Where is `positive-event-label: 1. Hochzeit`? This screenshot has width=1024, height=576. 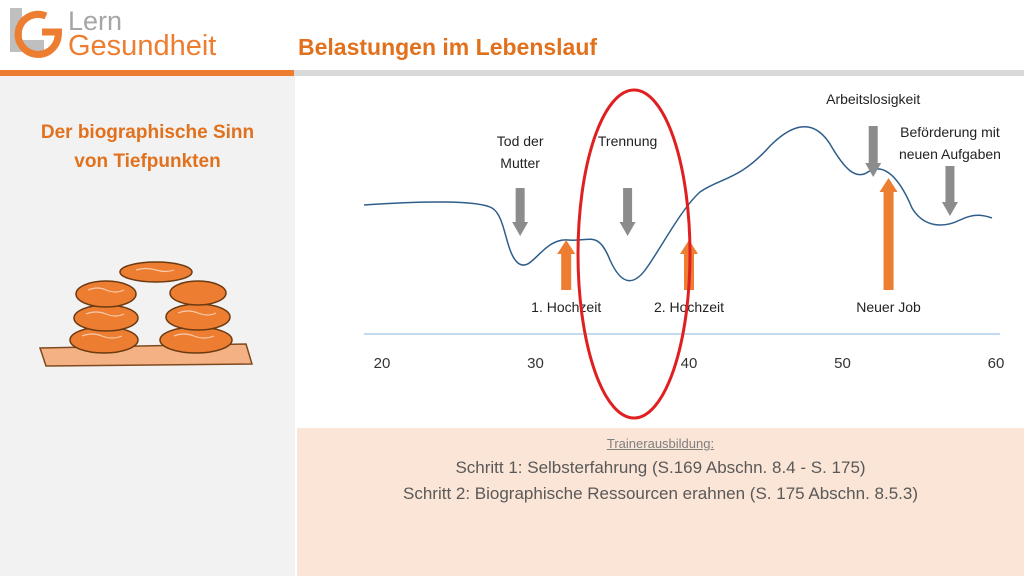 positive-event-label: 1. Hochzeit is located at coordinates (566, 307).